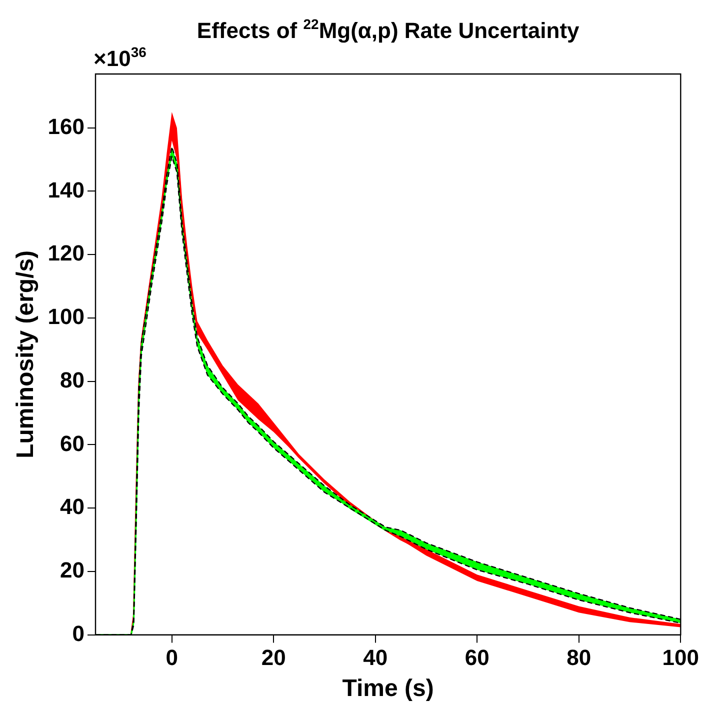 The width and height of the screenshot is (710, 721). Describe the element at coordinates (579, 657) in the screenshot. I see `x-tick-label: 80` at that location.